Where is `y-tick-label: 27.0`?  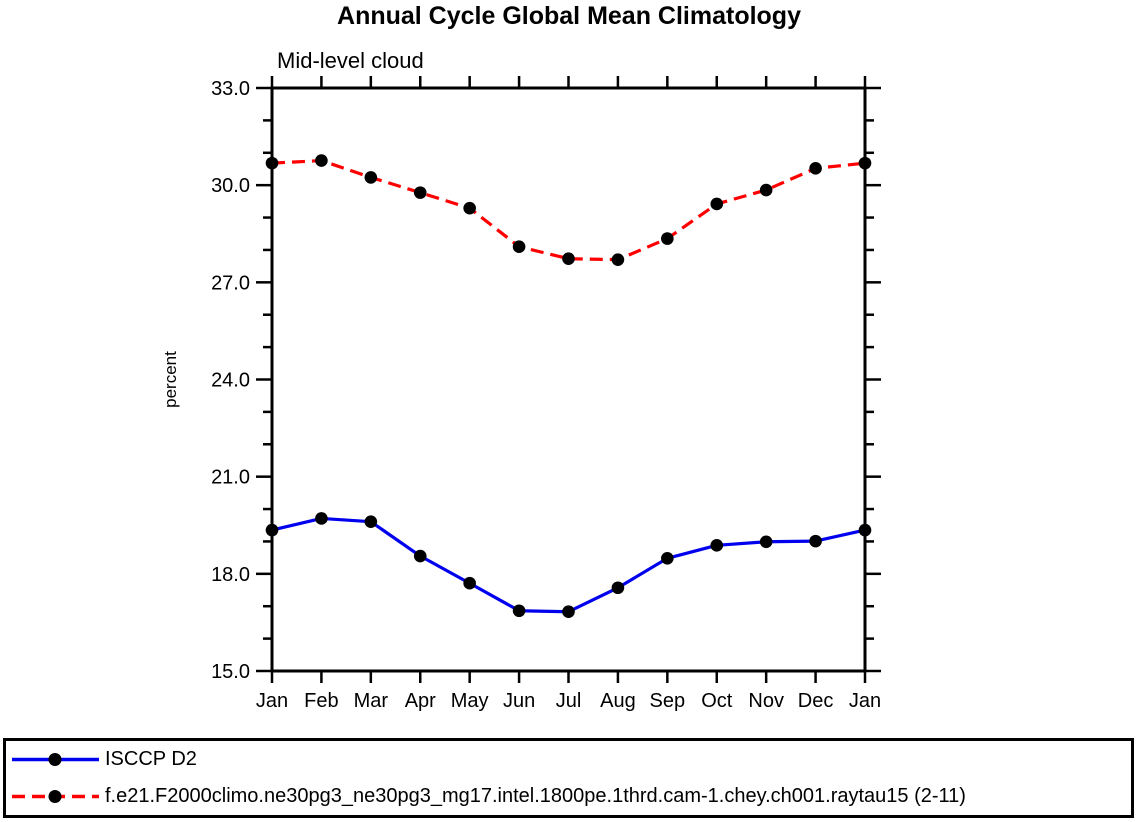
y-tick-label: 27.0 is located at coordinates (230, 283).